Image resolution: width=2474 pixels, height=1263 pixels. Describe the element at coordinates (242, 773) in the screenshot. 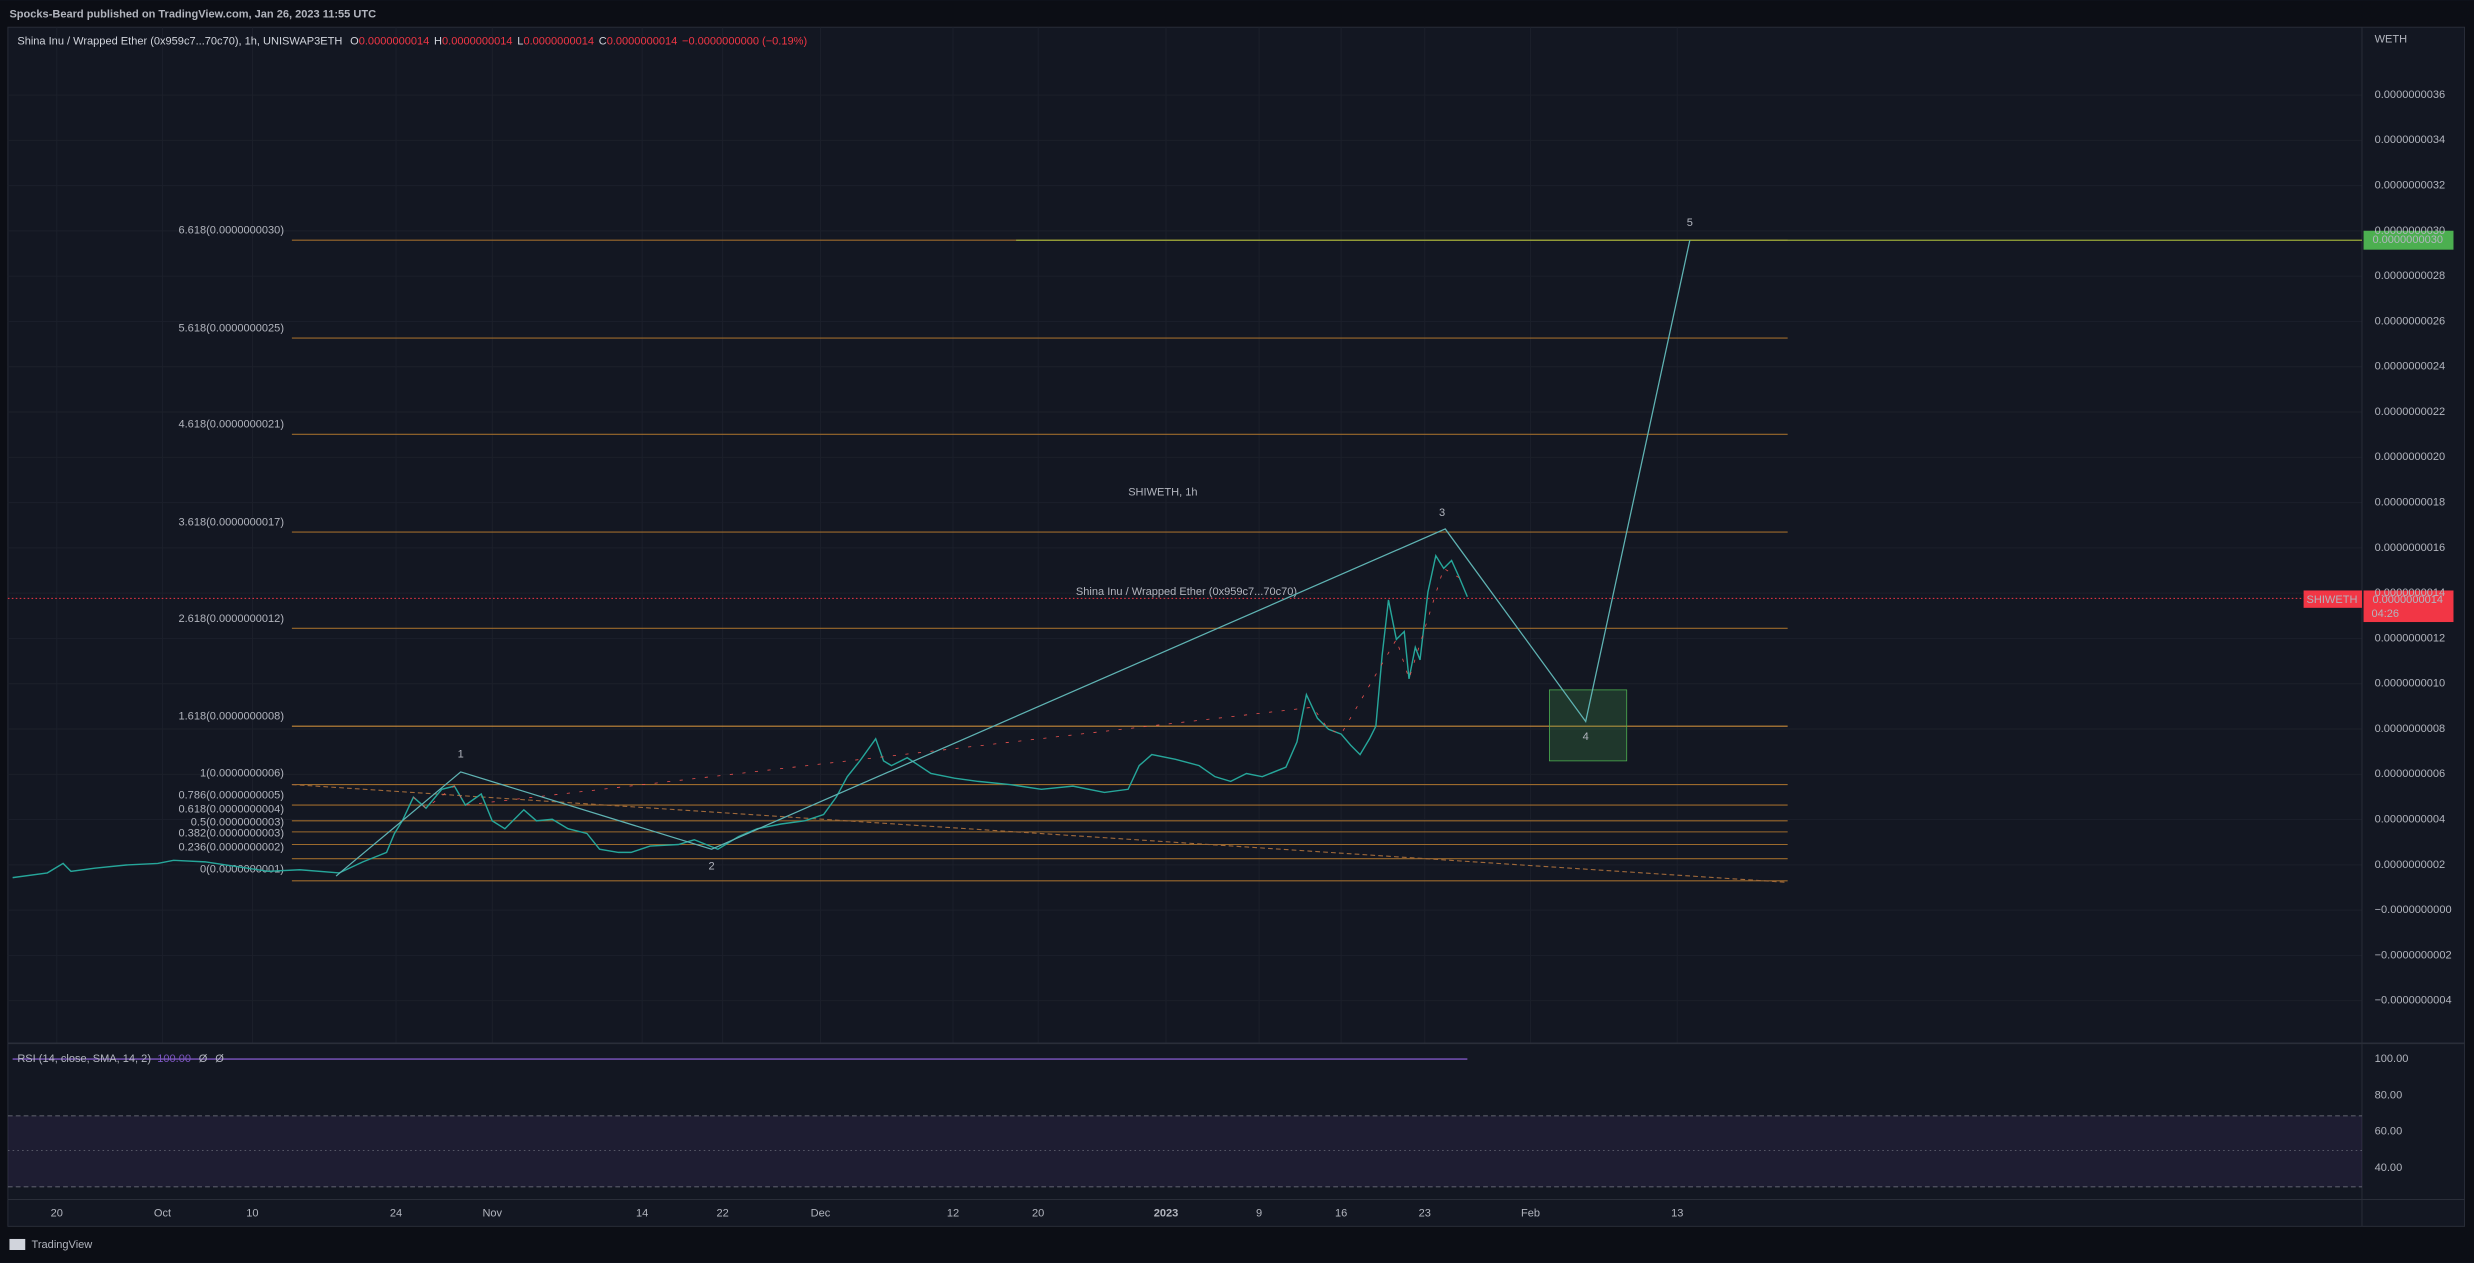

I see `fib-label: 1(0.0000000006)` at that location.